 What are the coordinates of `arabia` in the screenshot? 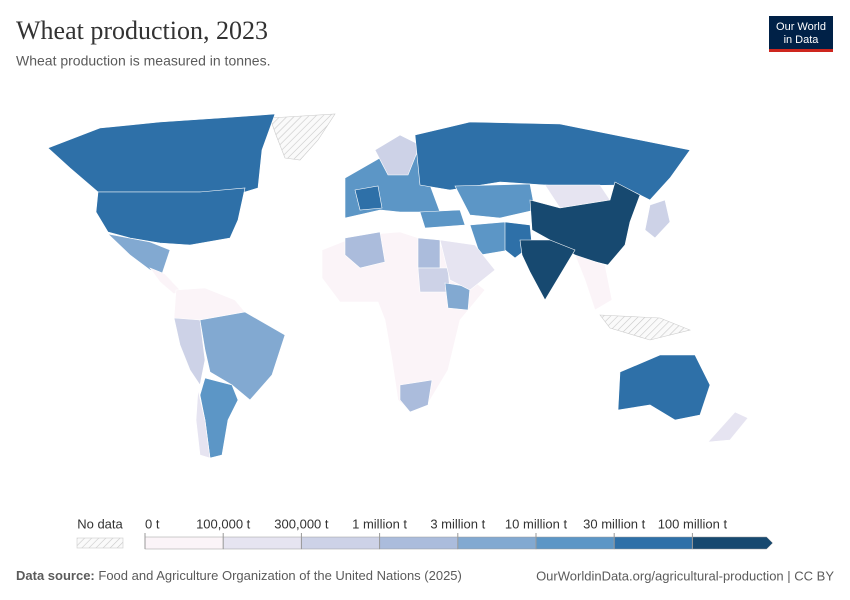 It's located at (467, 265).